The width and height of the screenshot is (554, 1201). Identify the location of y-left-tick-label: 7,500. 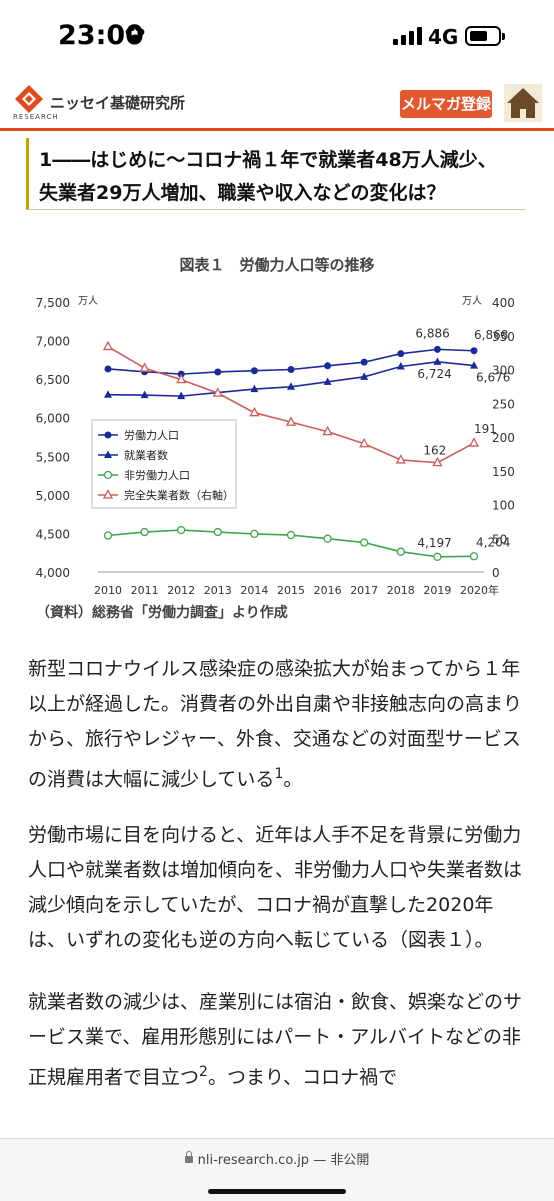
(53, 303).